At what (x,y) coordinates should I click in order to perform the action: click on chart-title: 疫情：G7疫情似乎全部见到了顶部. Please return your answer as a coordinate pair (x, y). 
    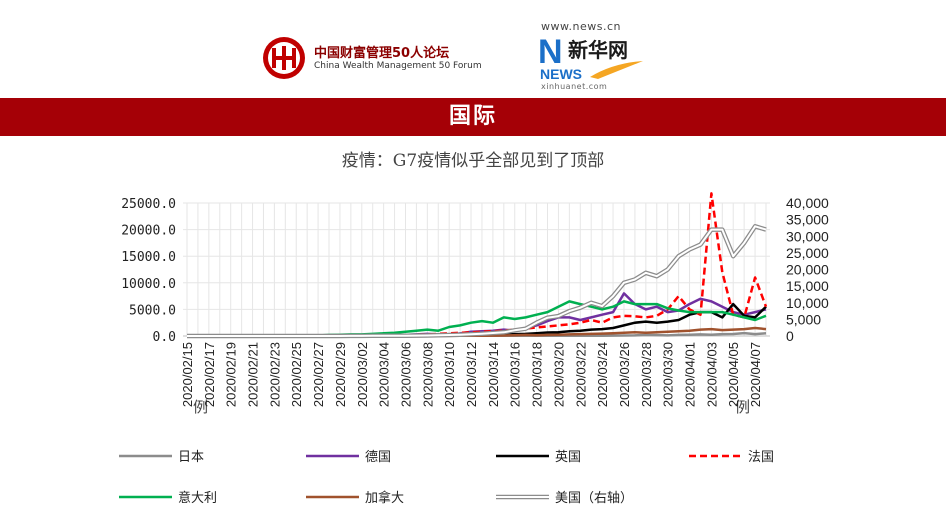
    Looking at the image, I should click on (473, 161).